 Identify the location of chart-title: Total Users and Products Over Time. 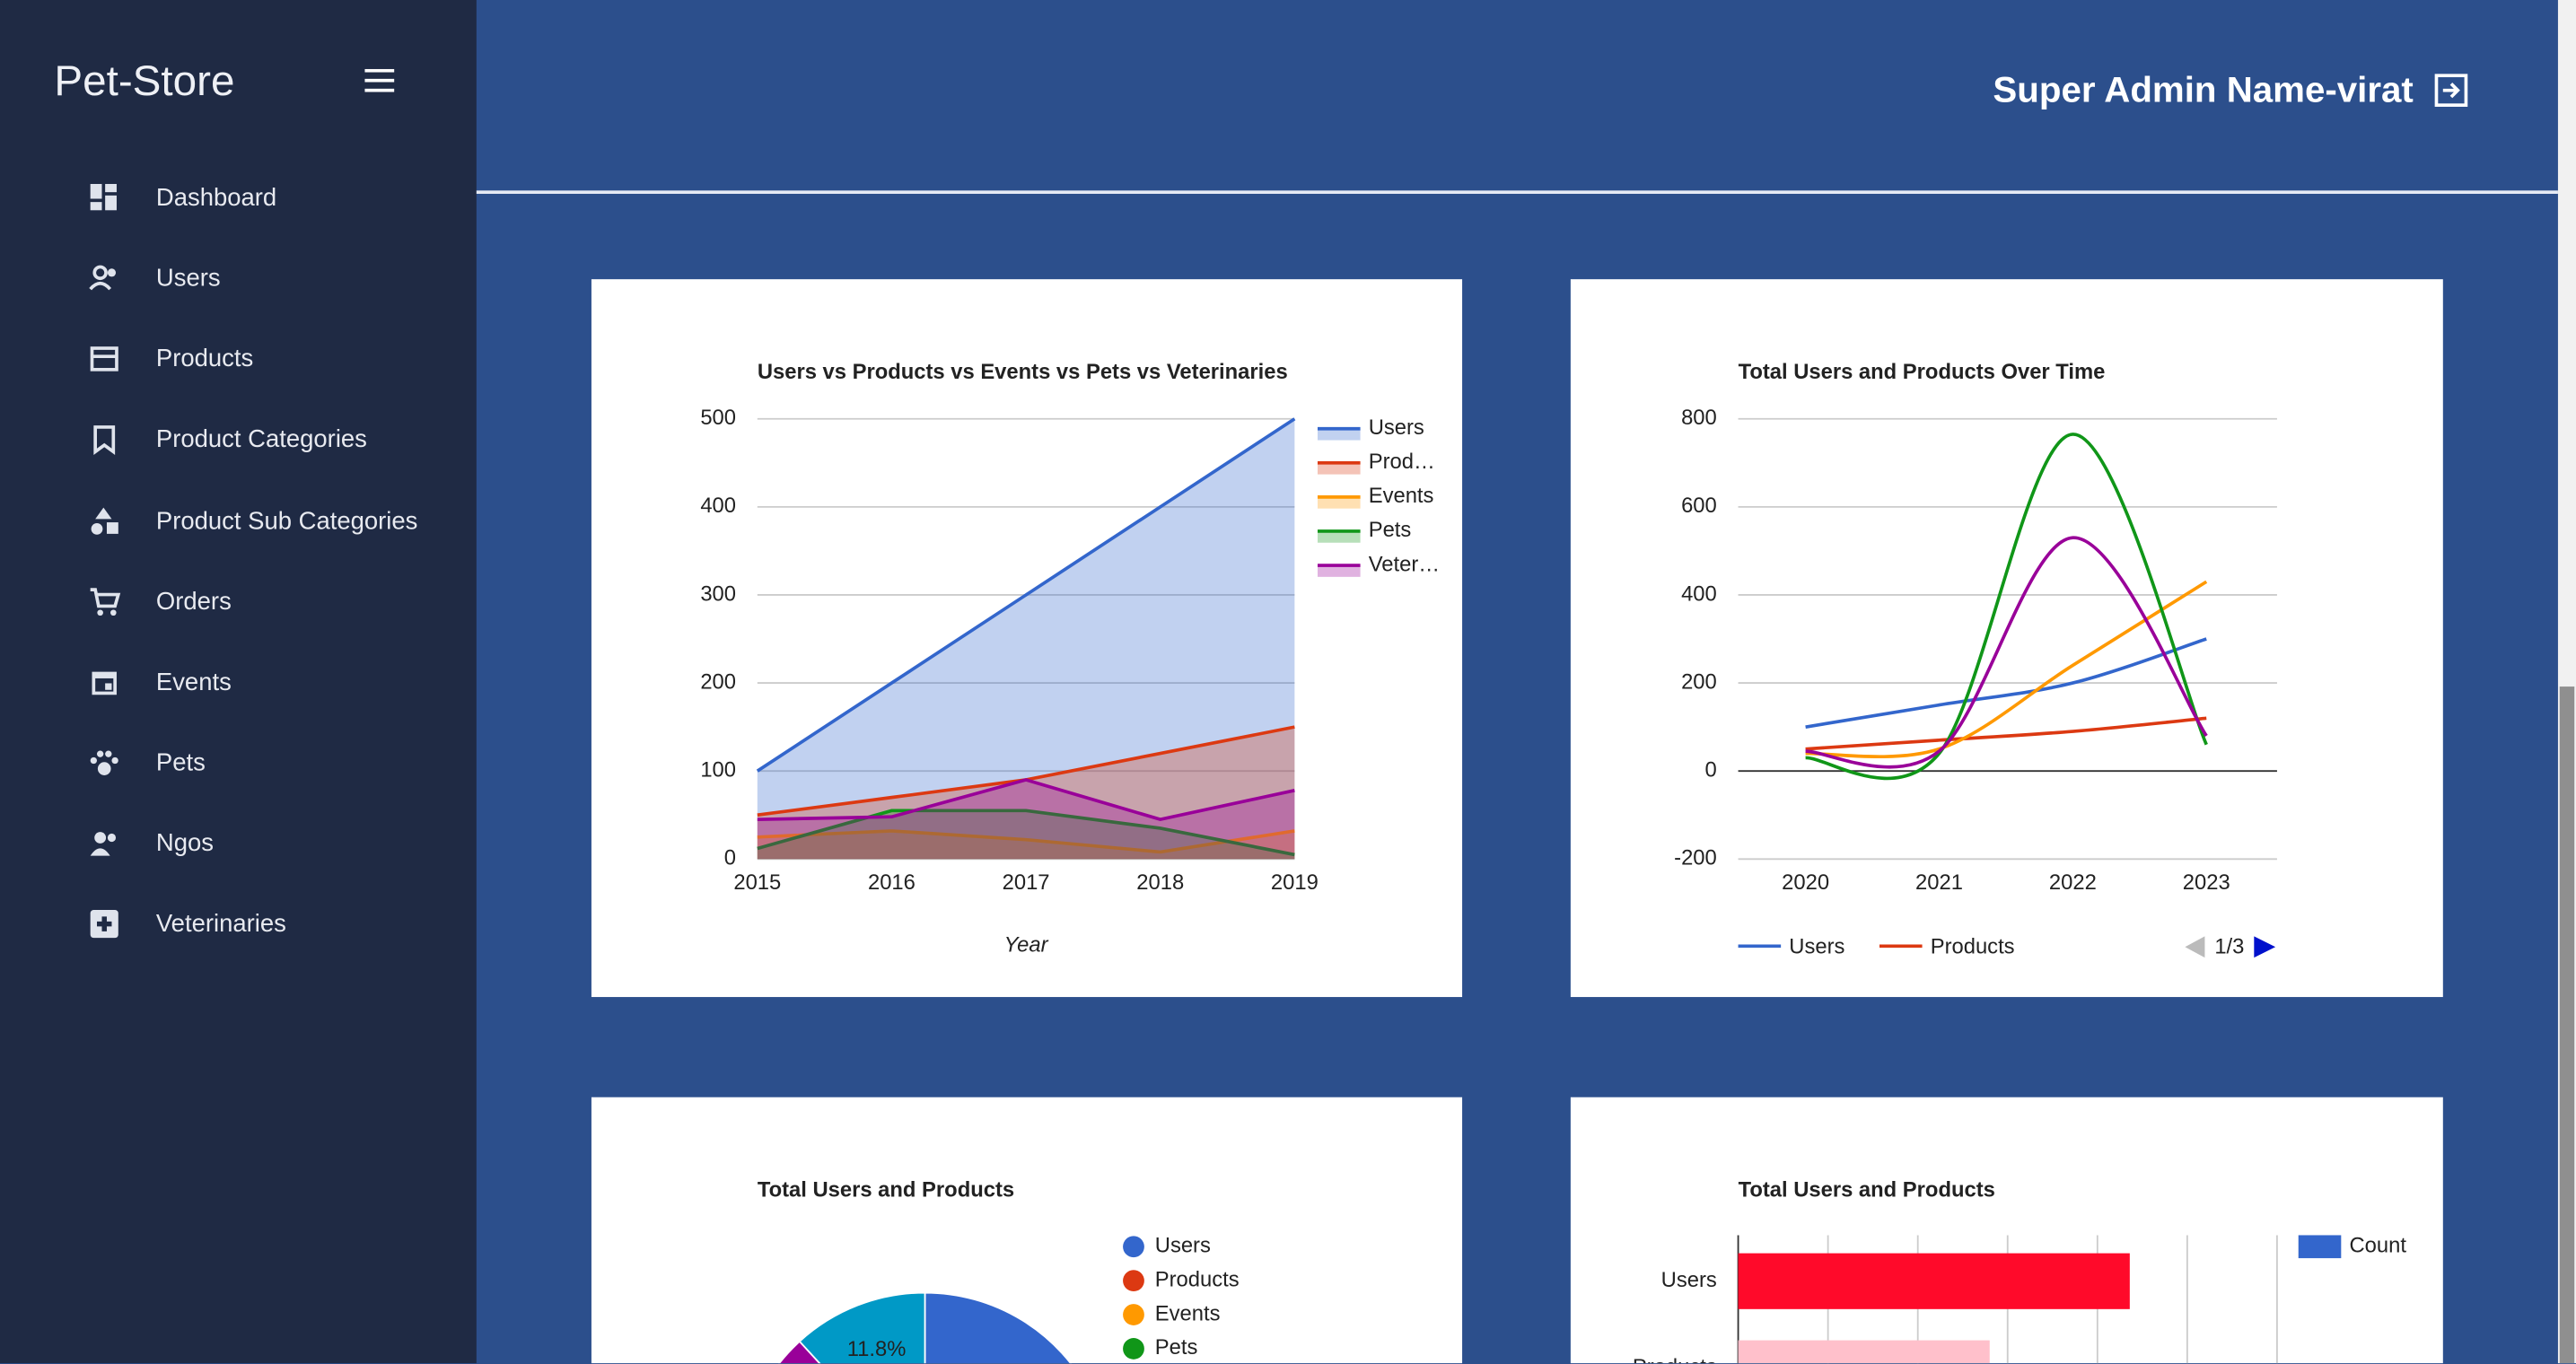
(1922, 372).